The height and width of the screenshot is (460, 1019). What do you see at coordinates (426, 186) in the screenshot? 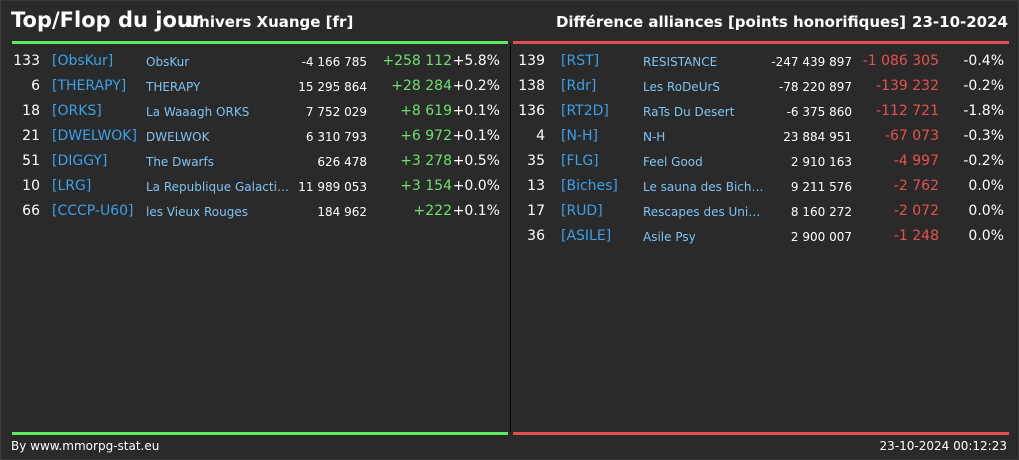
I see `diff-cell: +3 154` at bounding box center [426, 186].